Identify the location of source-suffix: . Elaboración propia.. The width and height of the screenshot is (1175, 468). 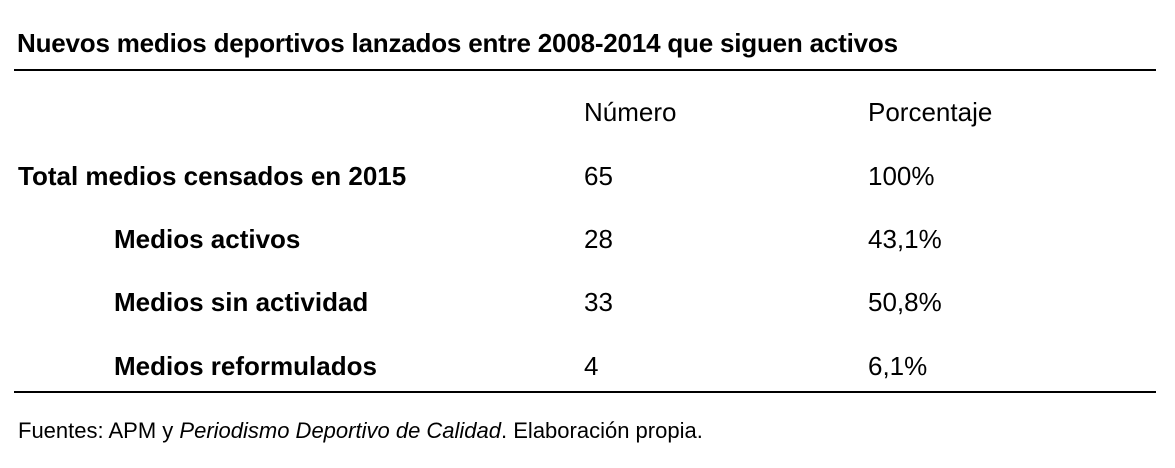
(602, 430).